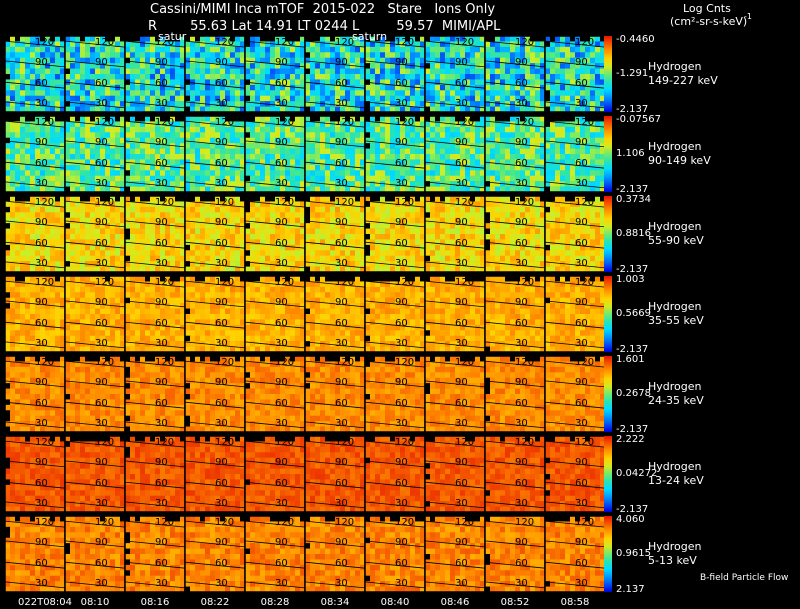 This screenshot has height=609, width=800. Describe the element at coordinates (521, 183) in the screenshot. I see `contour-label: 30` at that location.